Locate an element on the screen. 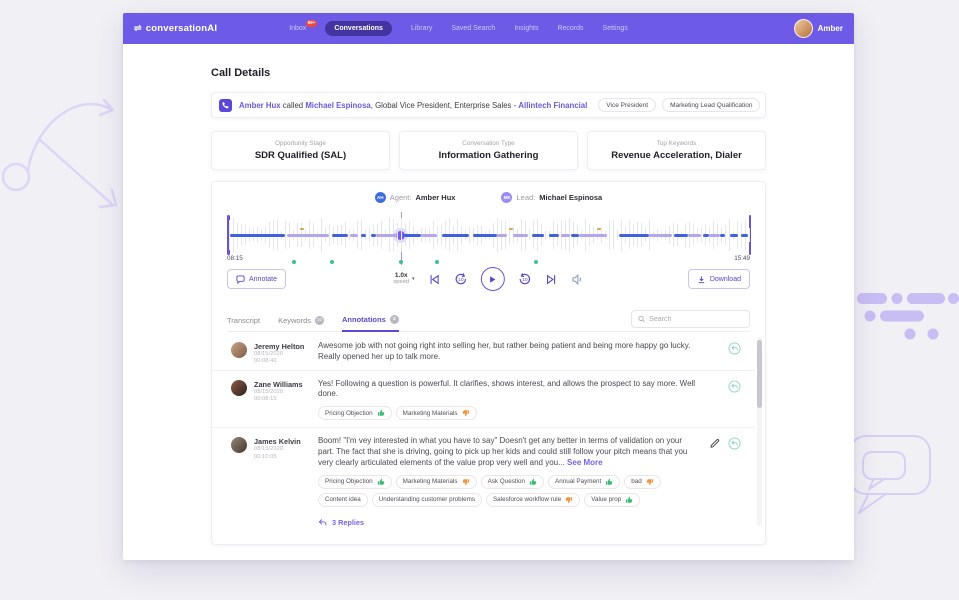 The height and width of the screenshot is (600, 959). skip-forward-button is located at coordinates (551, 279).